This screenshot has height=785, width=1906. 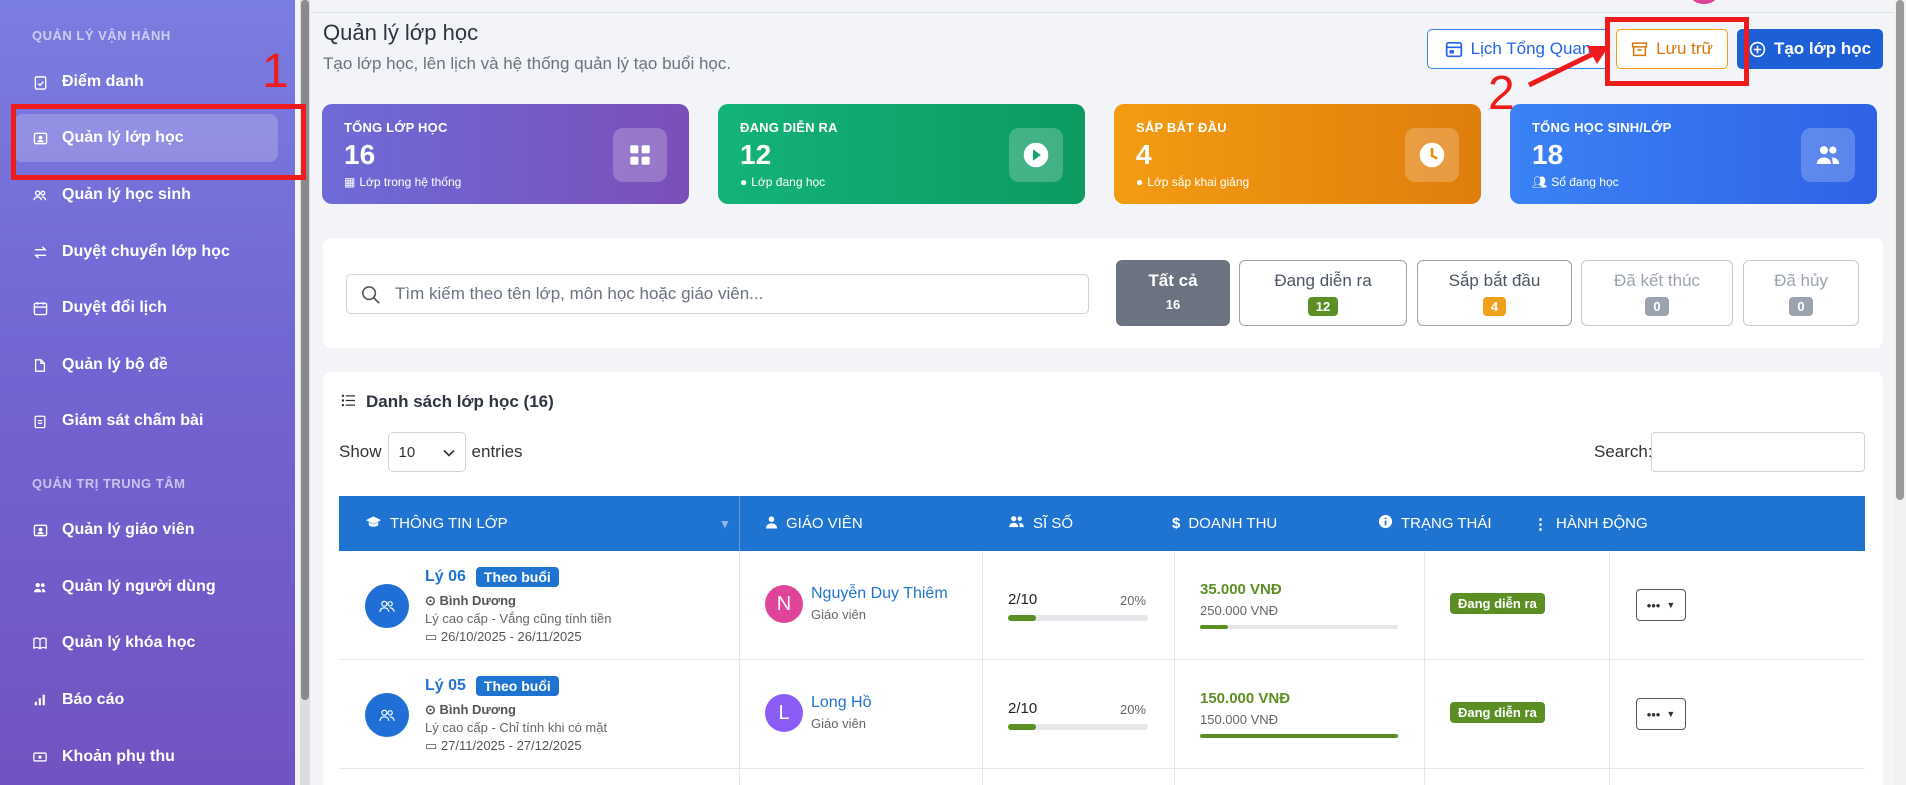 I want to click on stat-sub-label: Lớp đang học, so click(x=788, y=182).